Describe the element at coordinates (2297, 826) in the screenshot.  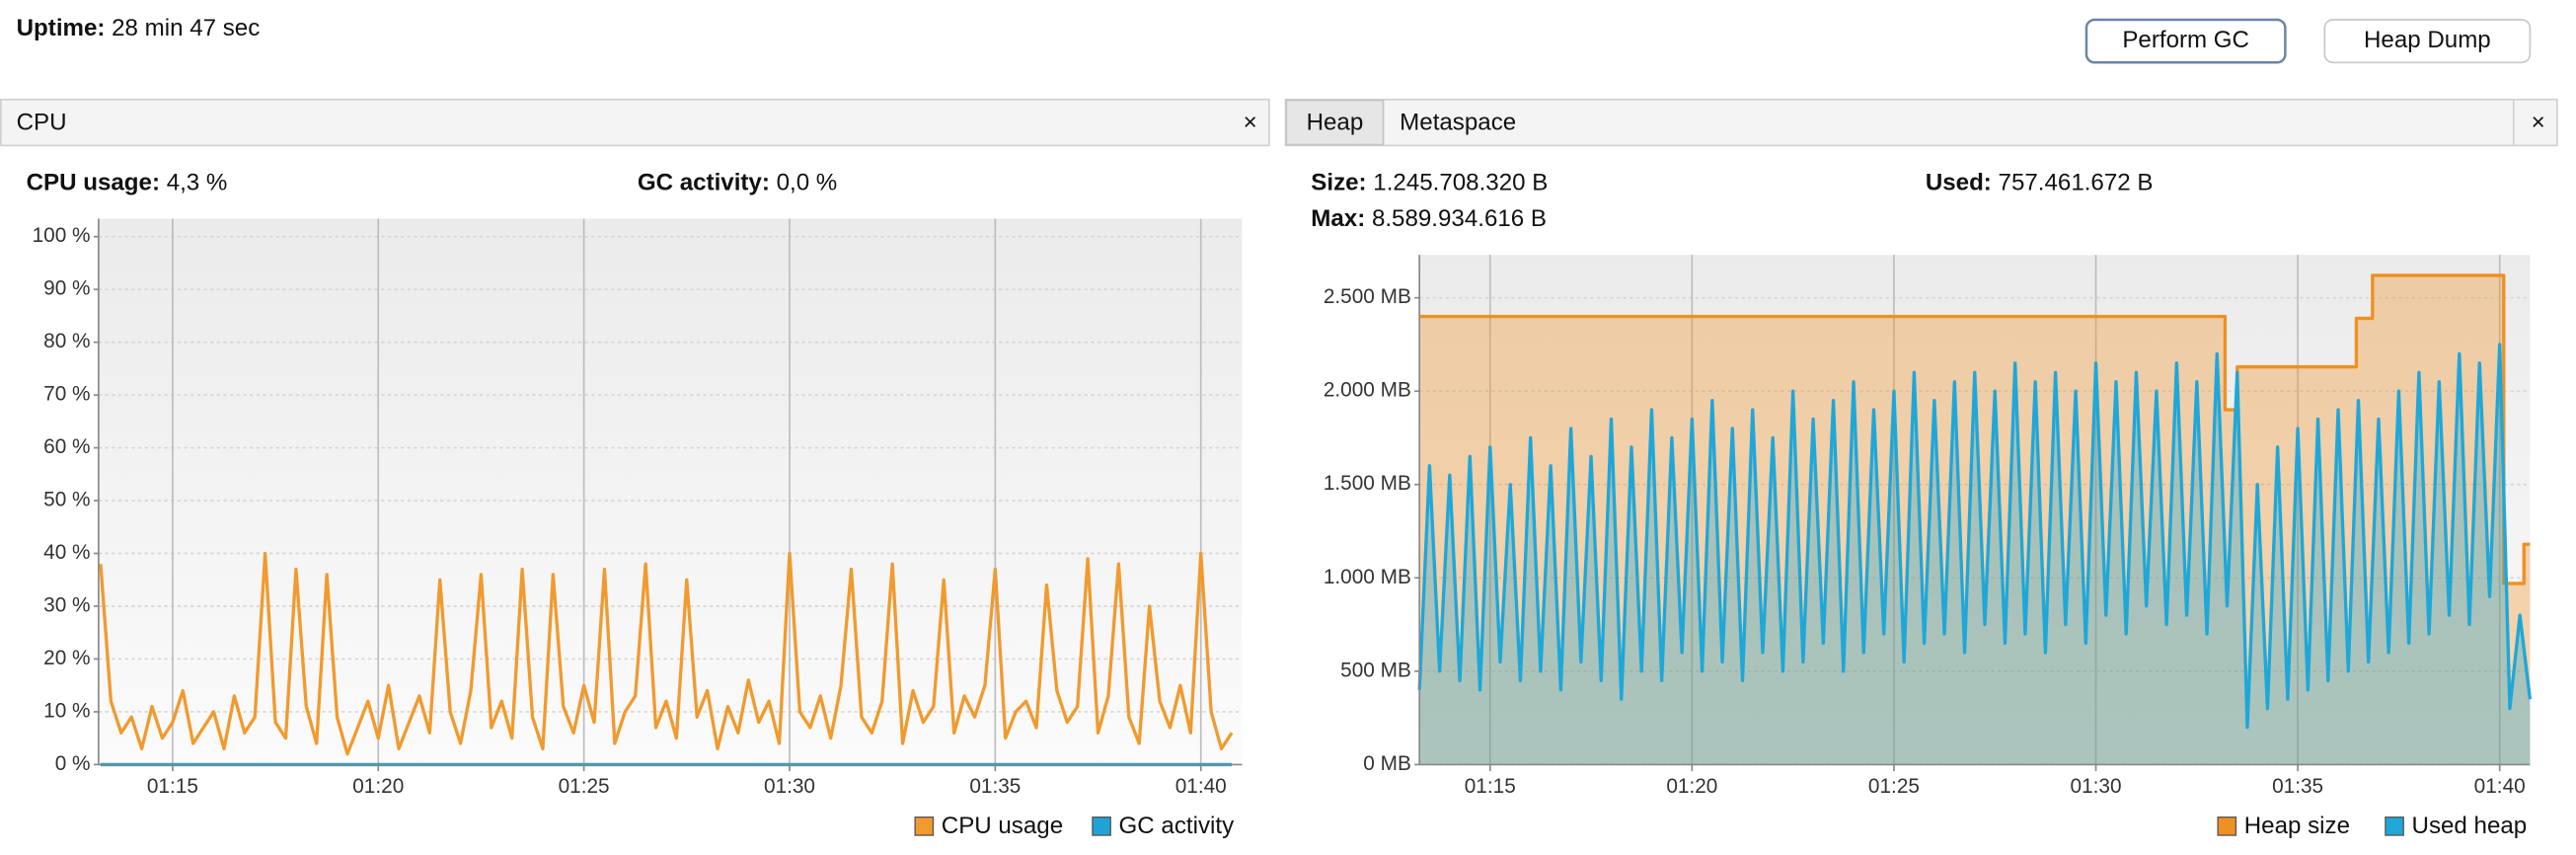
I see `legend-label: Heap size` at that location.